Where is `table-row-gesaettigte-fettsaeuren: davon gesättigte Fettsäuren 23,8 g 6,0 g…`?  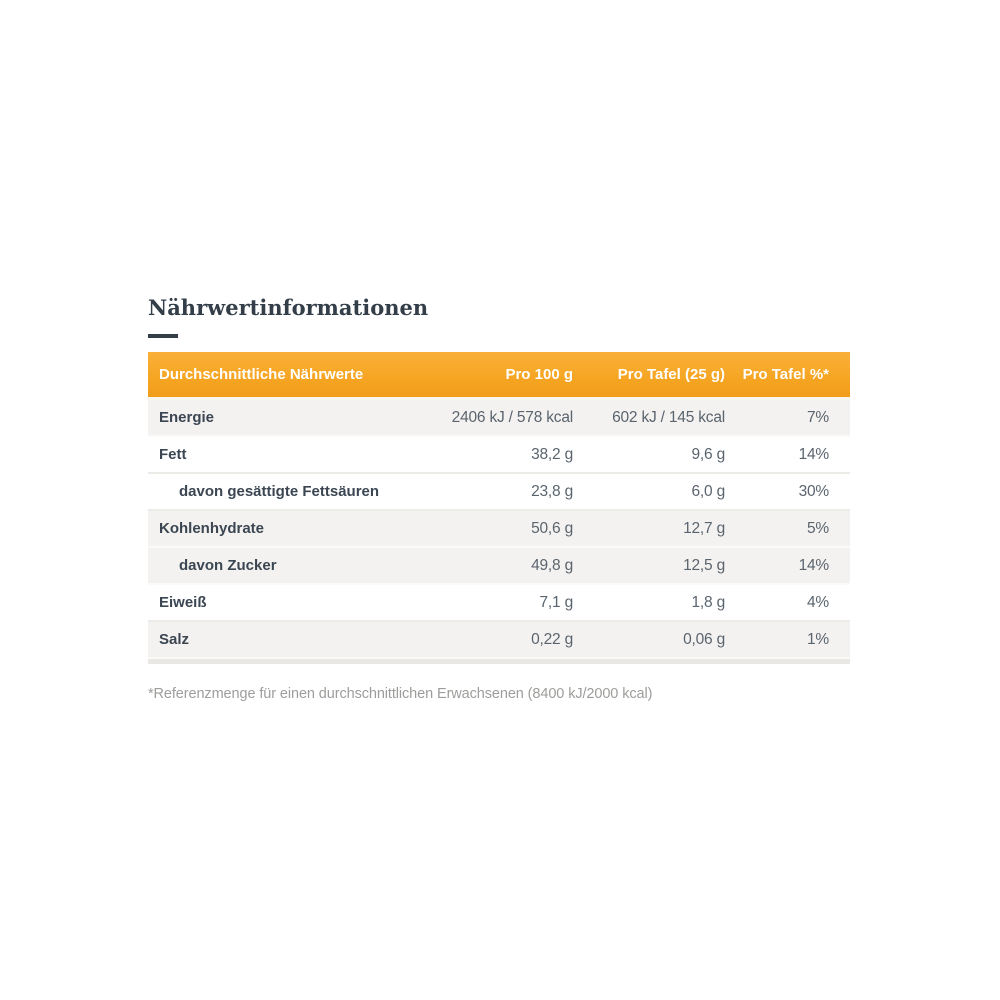 table-row-gesaettigte-fettsaeuren: davon gesättigte Fettsäuren 23,8 g 6,0 g… is located at coordinates (499, 492).